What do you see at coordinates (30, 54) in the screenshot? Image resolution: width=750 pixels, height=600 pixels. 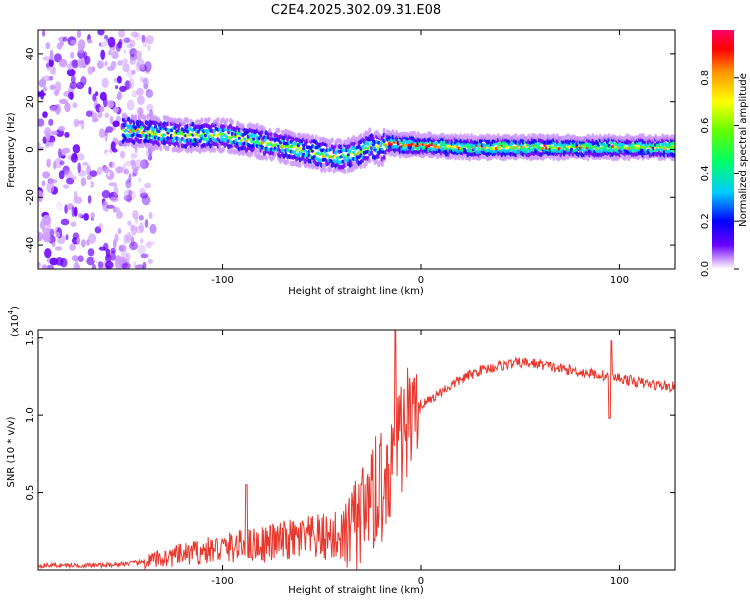 I see `spectrogram-ytick-label: 40` at bounding box center [30, 54].